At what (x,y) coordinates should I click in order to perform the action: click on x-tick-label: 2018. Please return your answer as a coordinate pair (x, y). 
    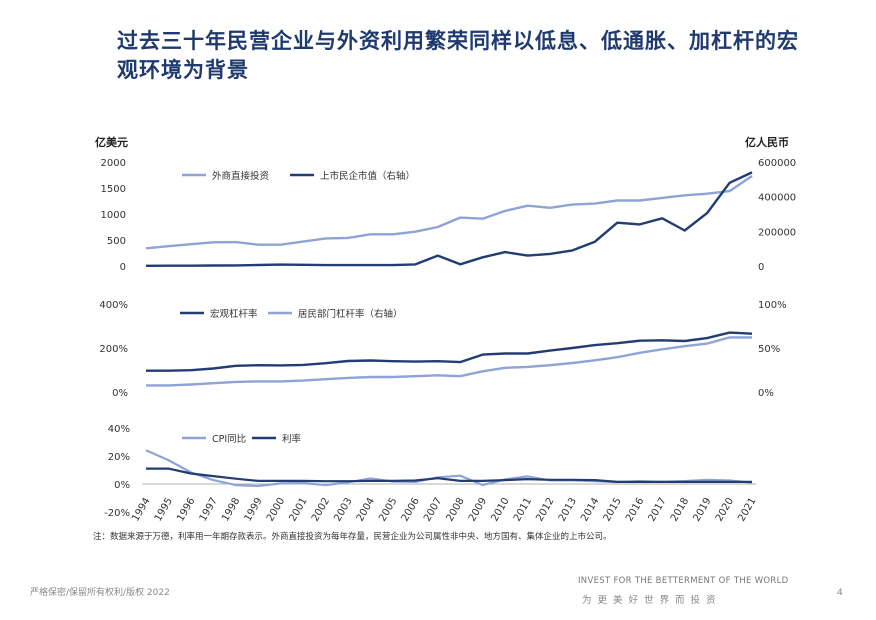
    Looking at the image, I should click on (680, 510).